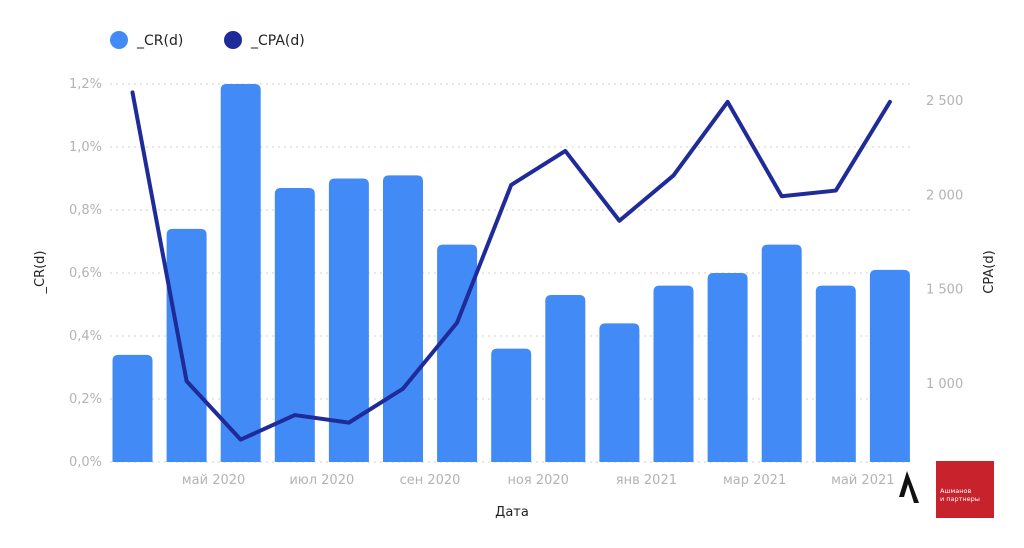  Describe the element at coordinates (944, 384) in the screenshot. I see `right-tick-label: 1 000` at that location.